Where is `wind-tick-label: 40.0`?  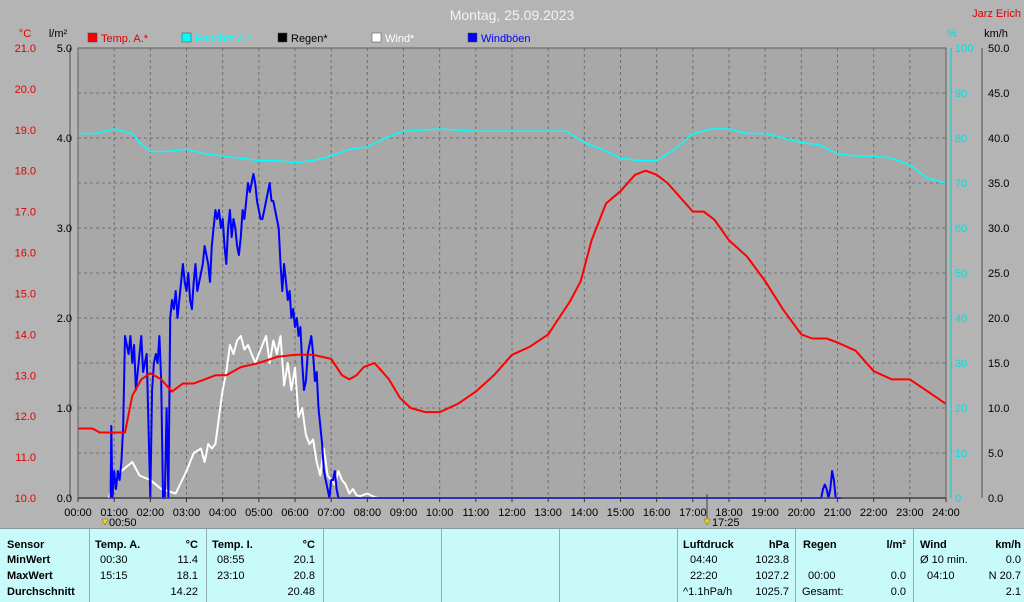 wind-tick-label: 40.0 is located at coordinates (998, 139).